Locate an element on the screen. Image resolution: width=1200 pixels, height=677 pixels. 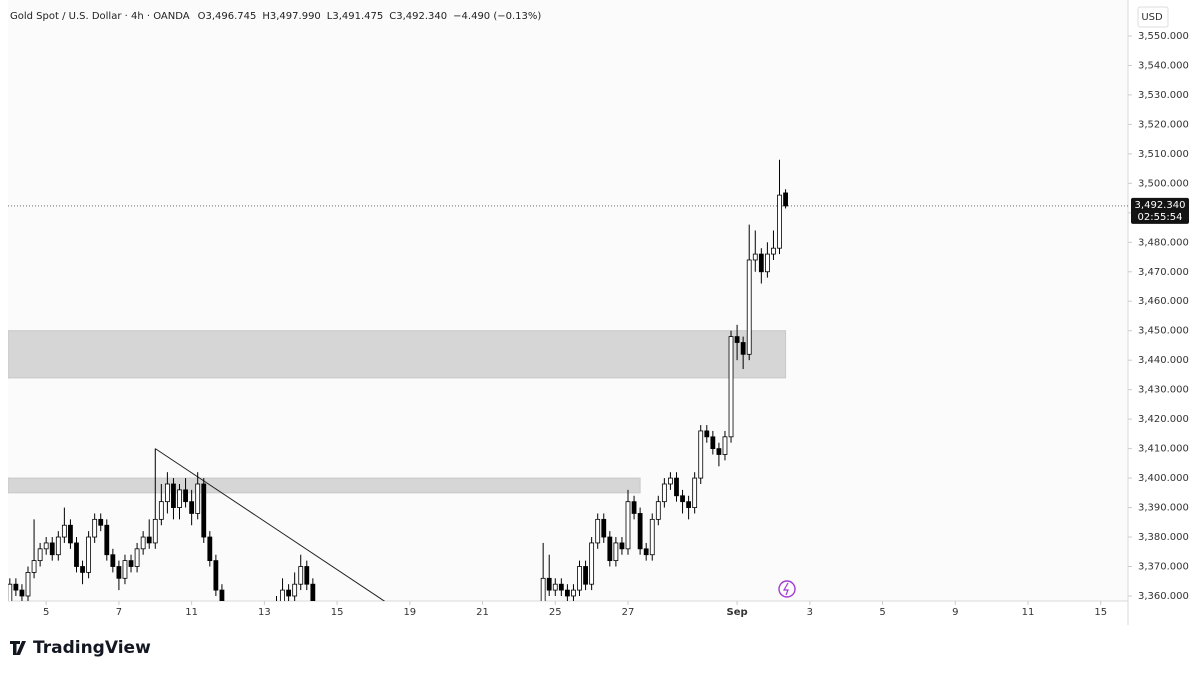
x-tick-label: 27 is located at coordinates (628, 612).